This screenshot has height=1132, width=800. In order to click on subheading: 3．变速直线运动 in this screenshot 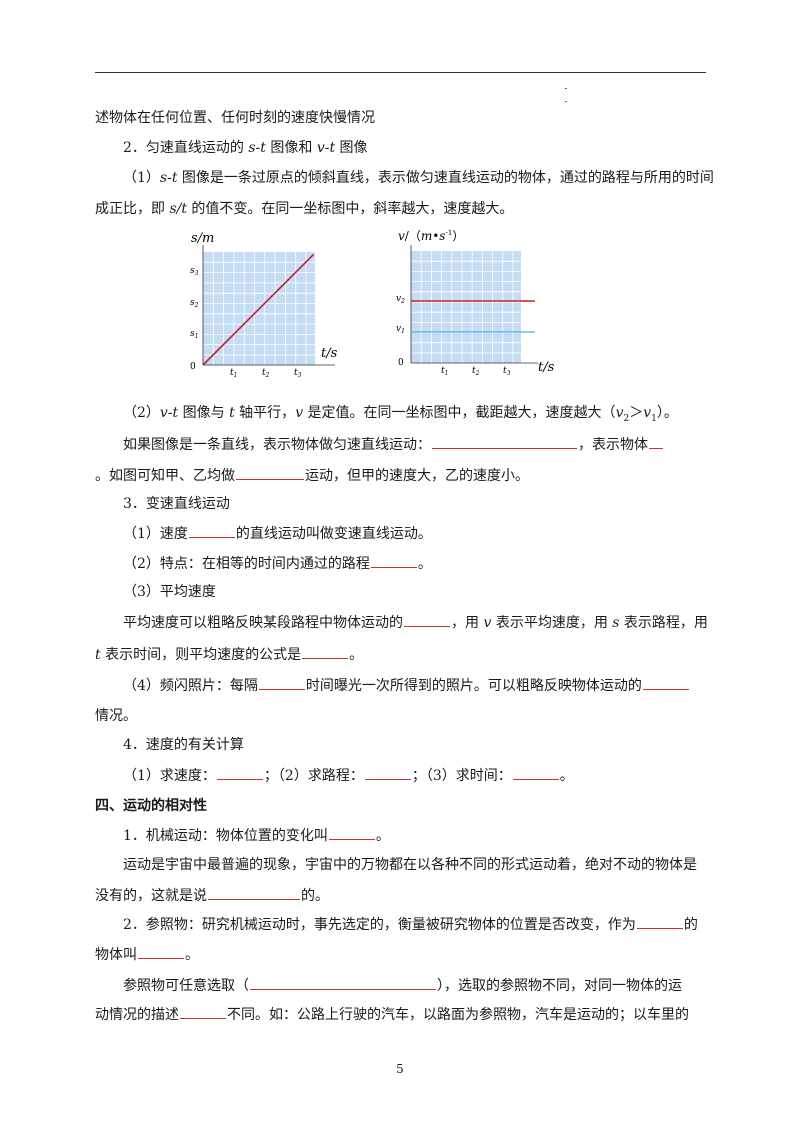, I will do `click(176, 504)`.